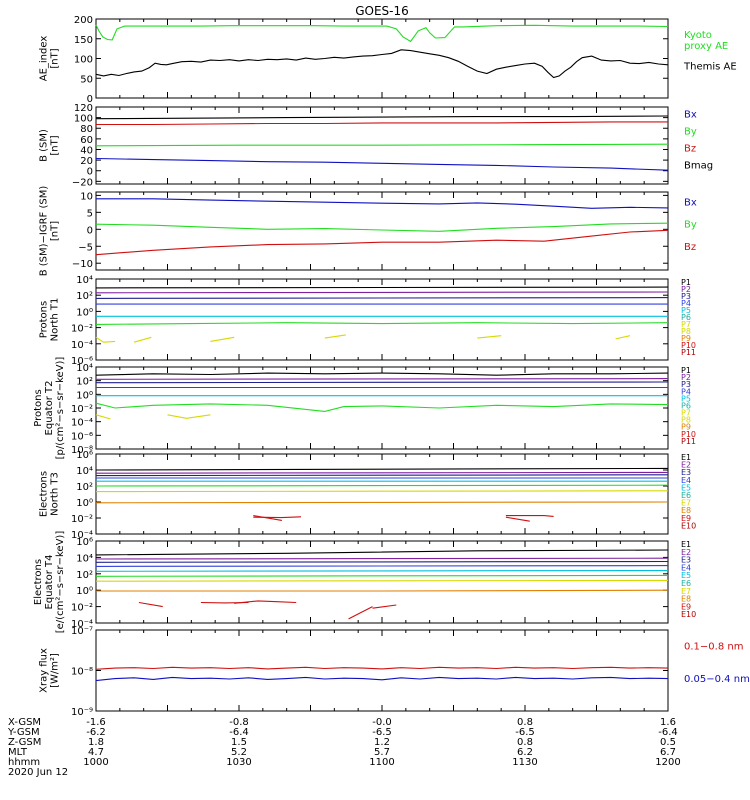  I want to click on legend-e2: E2, so click(686, 552).